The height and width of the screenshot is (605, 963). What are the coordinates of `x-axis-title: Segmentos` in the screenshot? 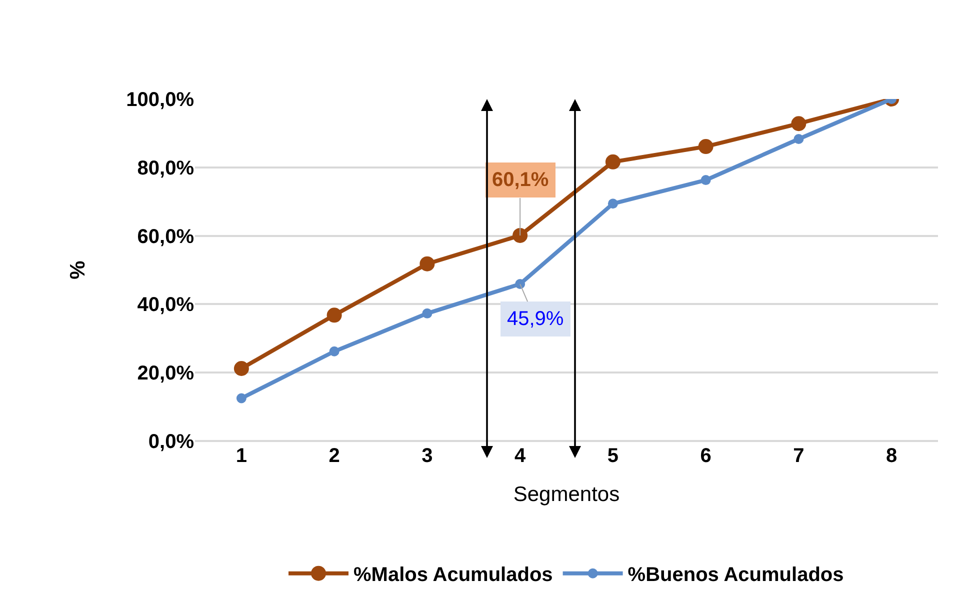 It's located at (566, 494).